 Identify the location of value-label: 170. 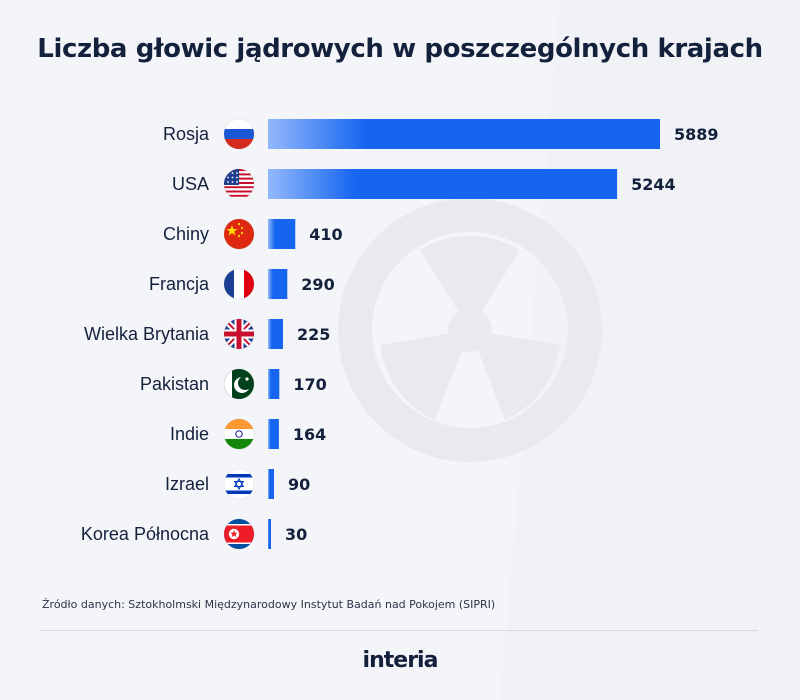
(309, 384).